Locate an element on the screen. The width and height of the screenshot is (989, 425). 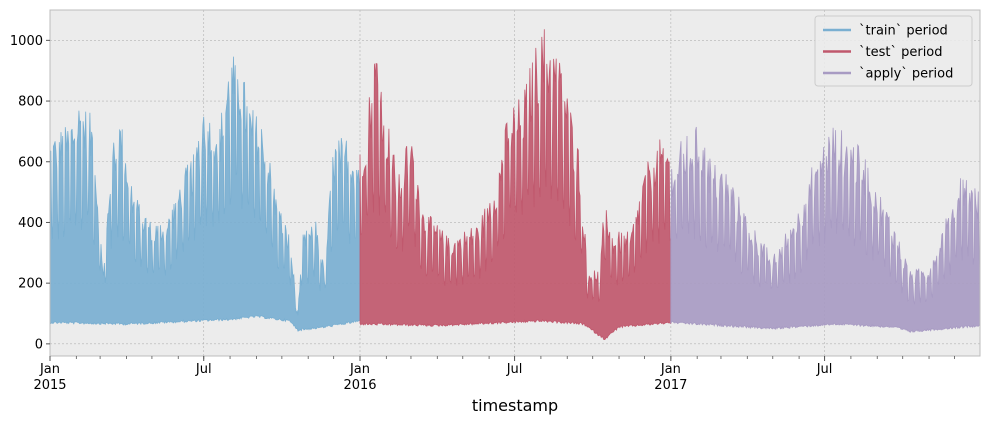
legend-label: `test` period is located at coordinates (901, 52).